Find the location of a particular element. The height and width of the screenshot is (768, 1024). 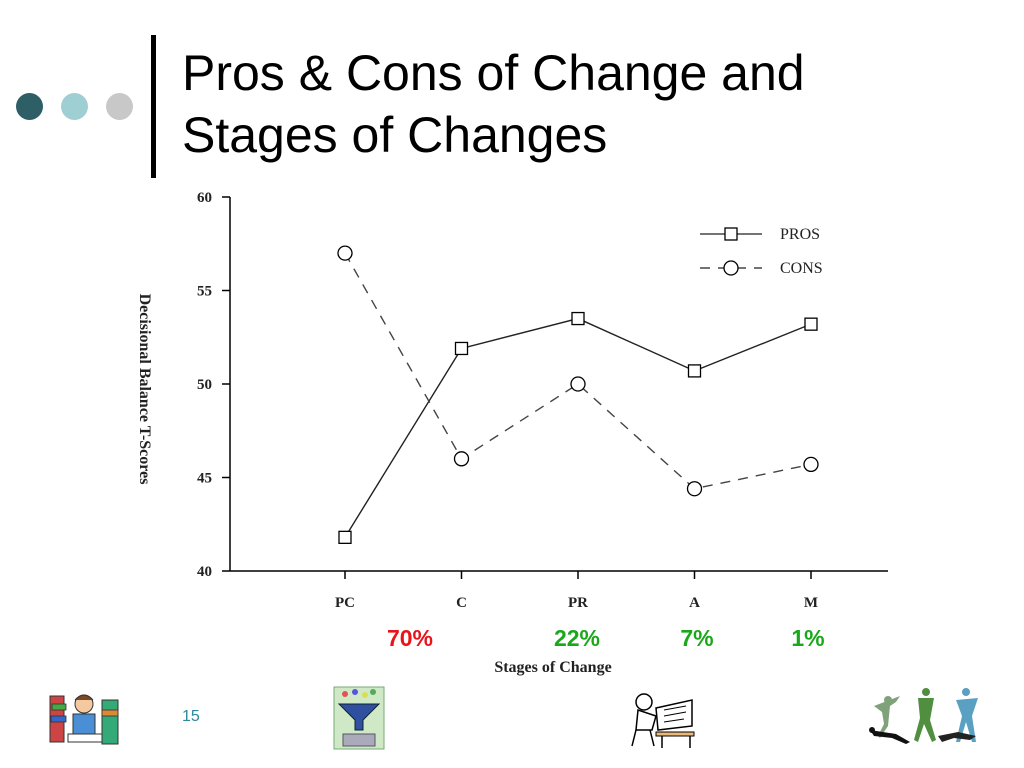

slide-title-line-2: Stages of Changes is located at coordinates (395, 135).